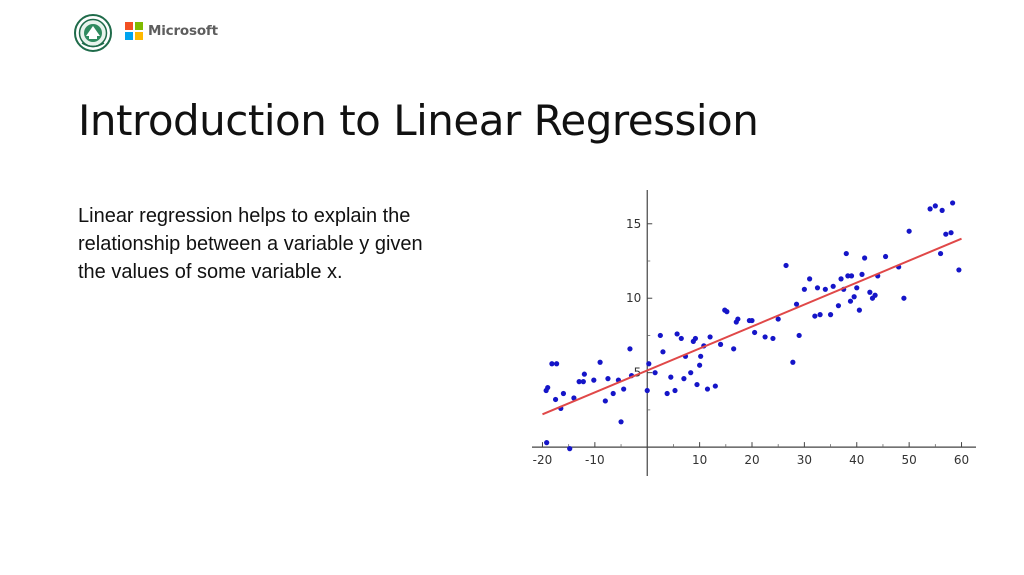 The height and width of the screenshot is (575, 1024). Describe the element at coordinates (139, 36) in the screenshot. I see `ms-square-yellow` at that location.